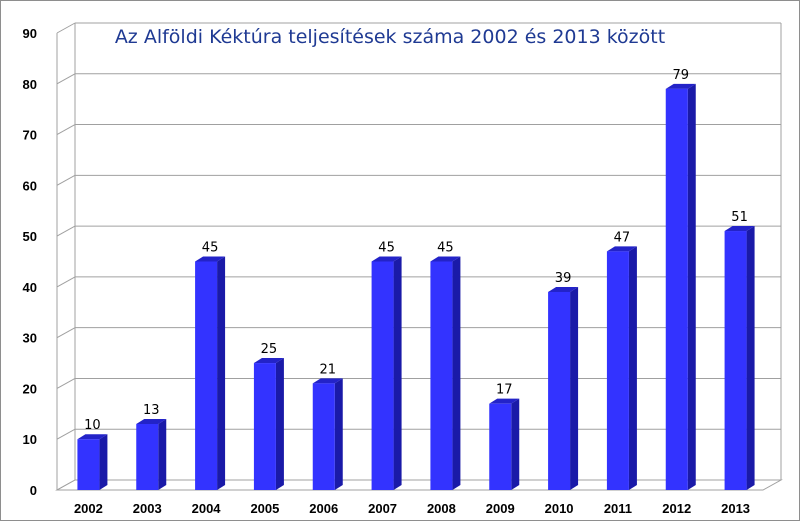 The height and width of the screenshot is (521, 800). What do you see at coordinates (30, 33) in the screenshot?
I see `y-tick-label: 90` at bounding box center [30, 33].